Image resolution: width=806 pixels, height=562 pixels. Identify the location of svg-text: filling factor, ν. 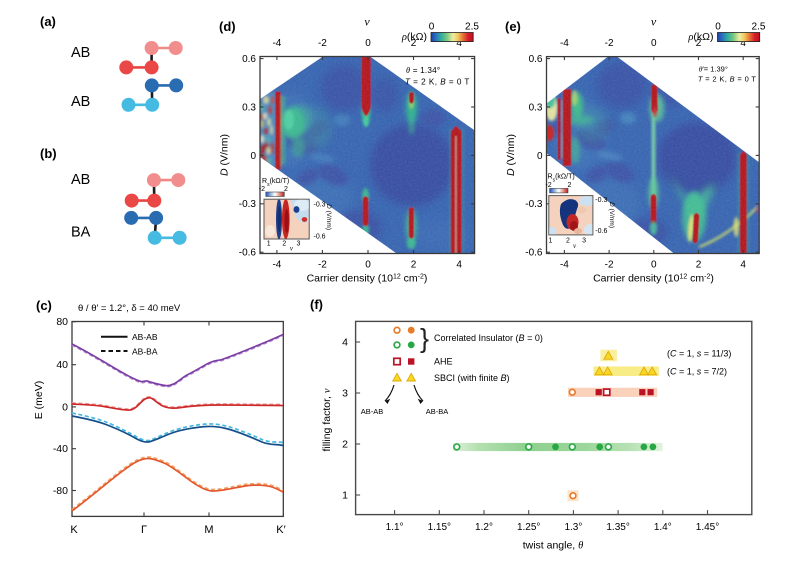
(327, 419).